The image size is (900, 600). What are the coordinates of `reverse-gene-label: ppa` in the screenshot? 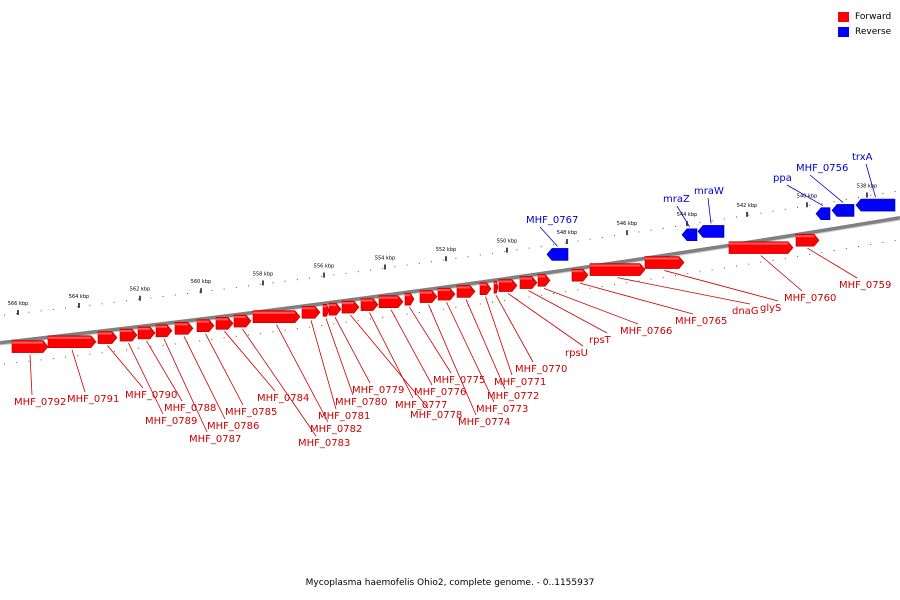 It's located at (782, 178).